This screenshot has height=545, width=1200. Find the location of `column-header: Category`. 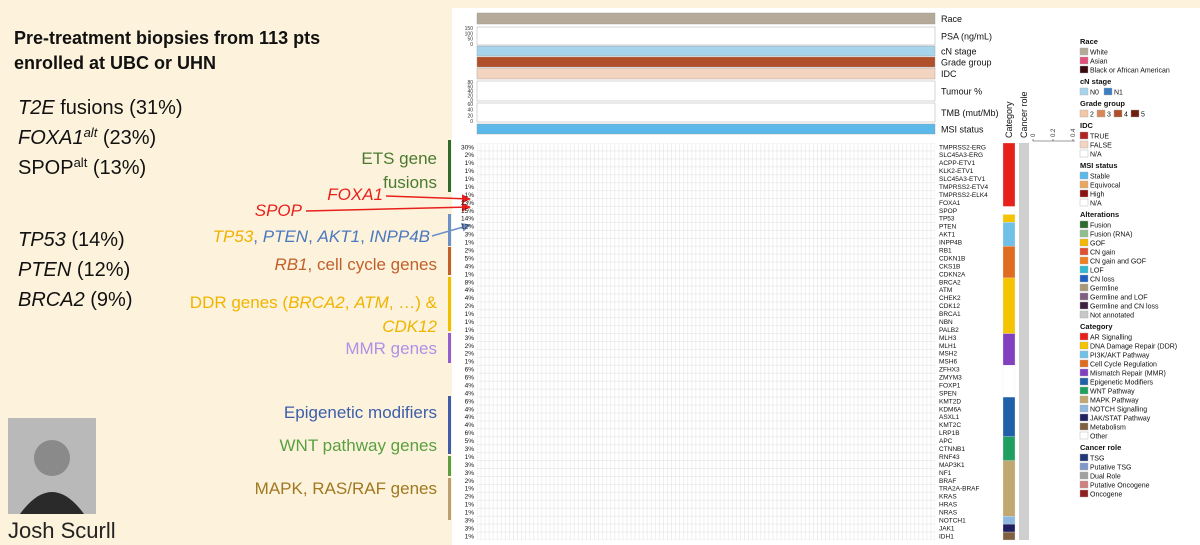

column-header: Category is located at coordinates (1009, 119).